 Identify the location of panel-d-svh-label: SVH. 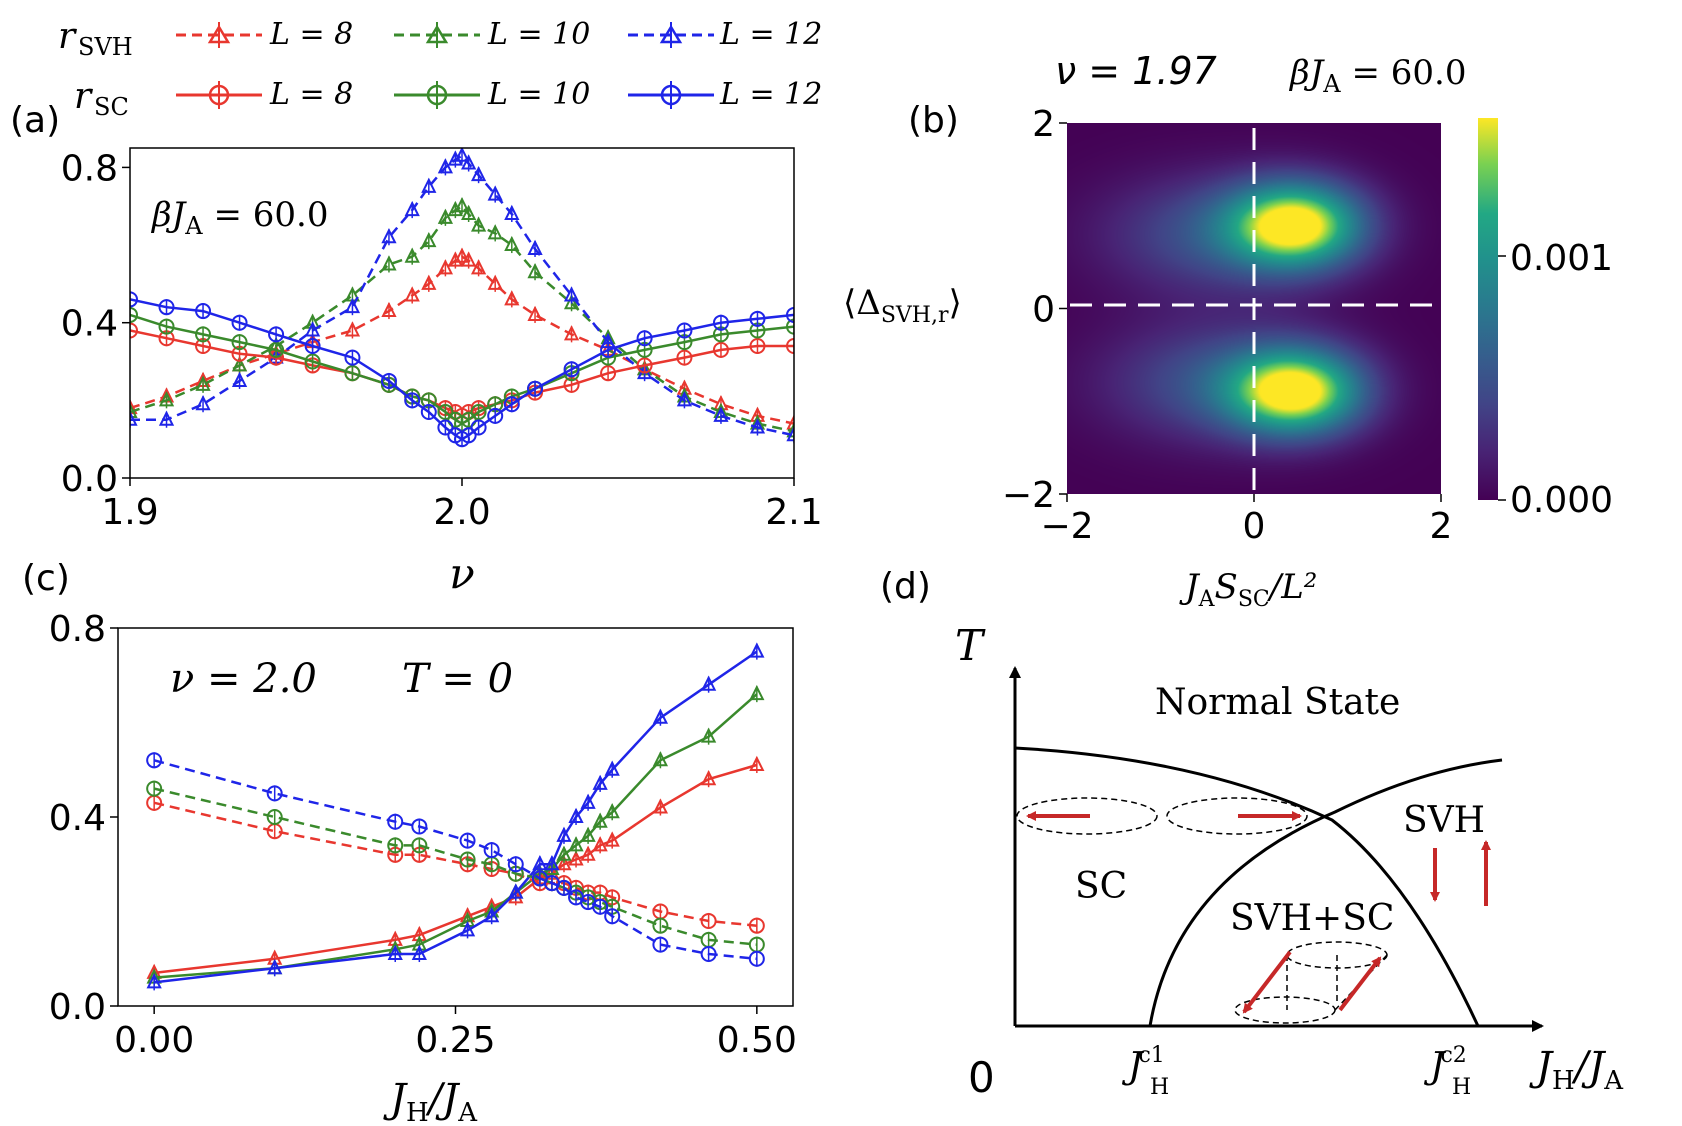
(1444, 820).